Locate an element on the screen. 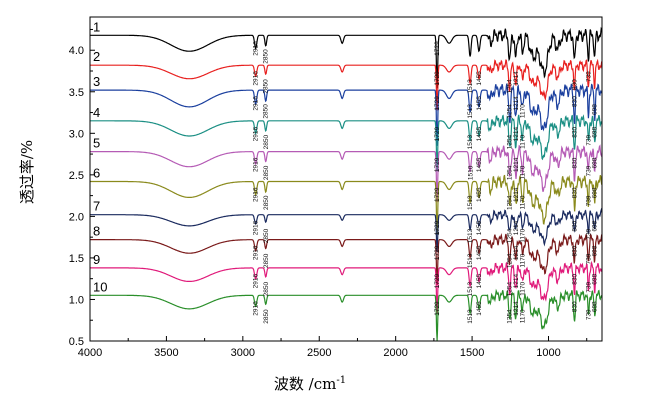 This screenshot has width=654, height=402. y-tick-label: 1.0 is located at coordinates (76, 300).